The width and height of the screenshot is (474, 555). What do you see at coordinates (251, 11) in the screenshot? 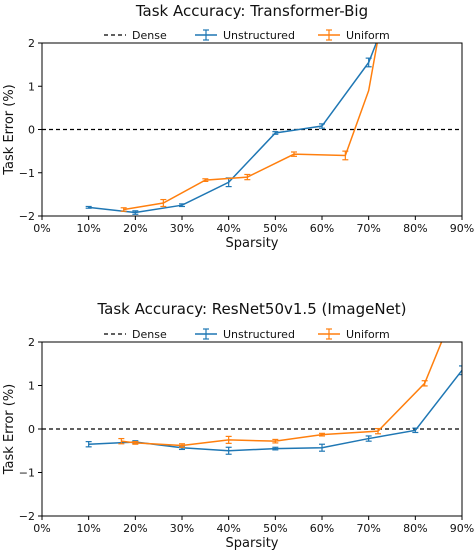
I see `chart-title: Task Accuracy: Transformer-Big` at bounding box center [251, 11].